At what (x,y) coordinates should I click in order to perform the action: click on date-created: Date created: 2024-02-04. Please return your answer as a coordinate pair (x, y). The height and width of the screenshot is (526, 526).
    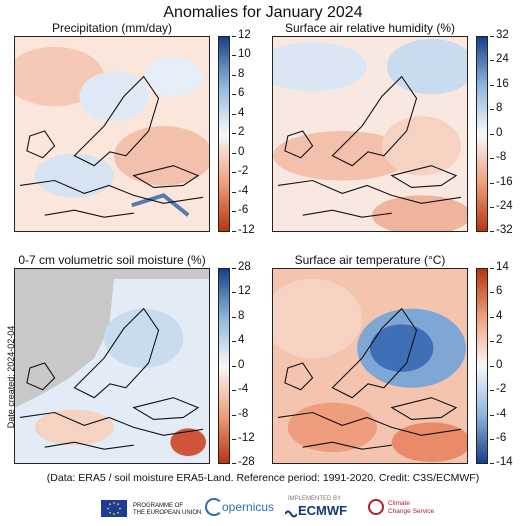
    Looking at the image, I should click on (11, 377).